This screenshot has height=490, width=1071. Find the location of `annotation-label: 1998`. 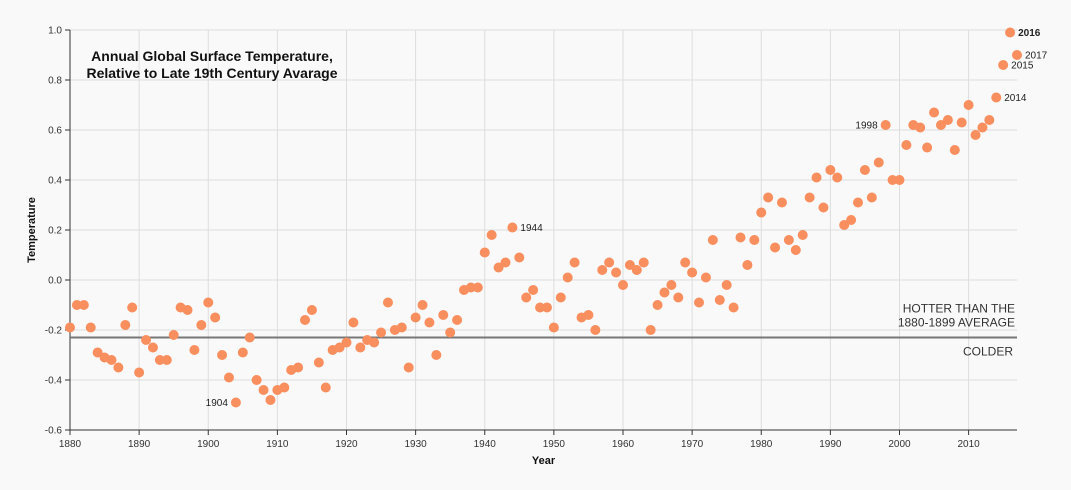

annotation-label: 1998 is located at coordinates (866, 126).